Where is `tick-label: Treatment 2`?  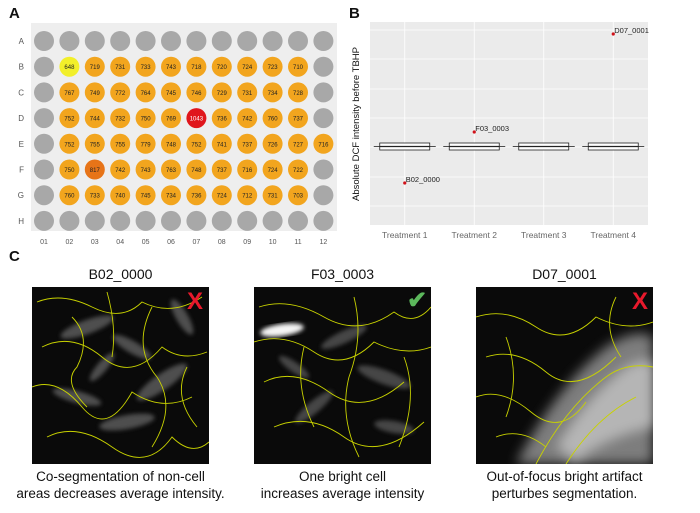
tick-label: Treatment 2 is located at coordinates (474, 235).